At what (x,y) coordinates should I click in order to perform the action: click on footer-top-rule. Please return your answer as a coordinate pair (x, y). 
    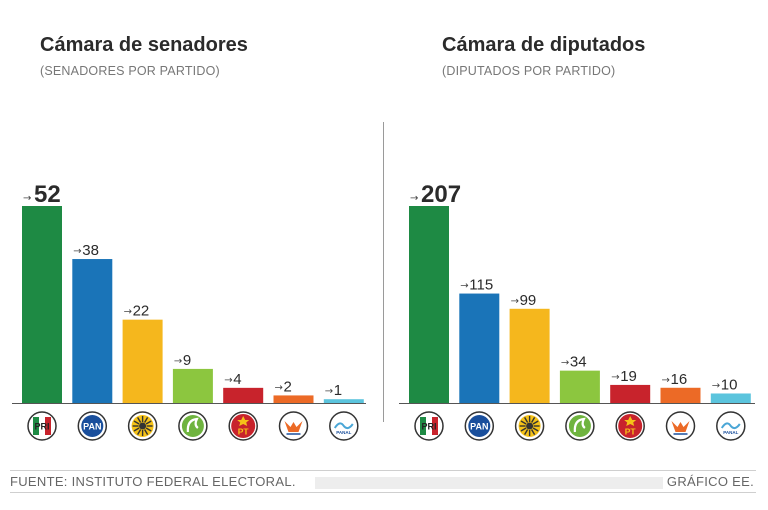
    Looking at the image, I should click on (383, 470).